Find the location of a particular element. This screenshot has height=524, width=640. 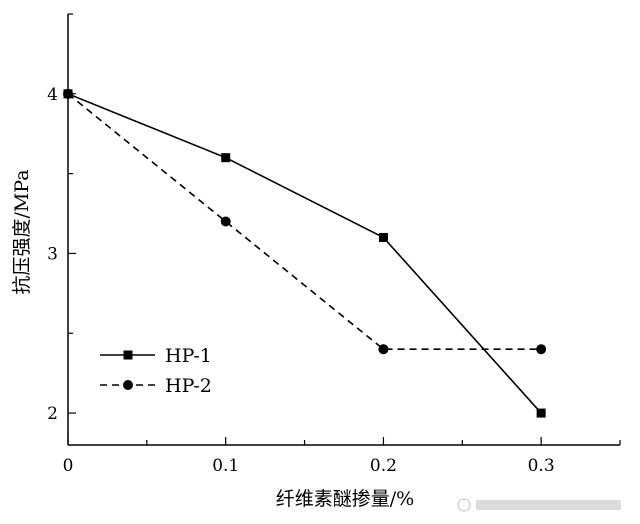

x-tick-label: 0 is located at coordinates (68, 466).